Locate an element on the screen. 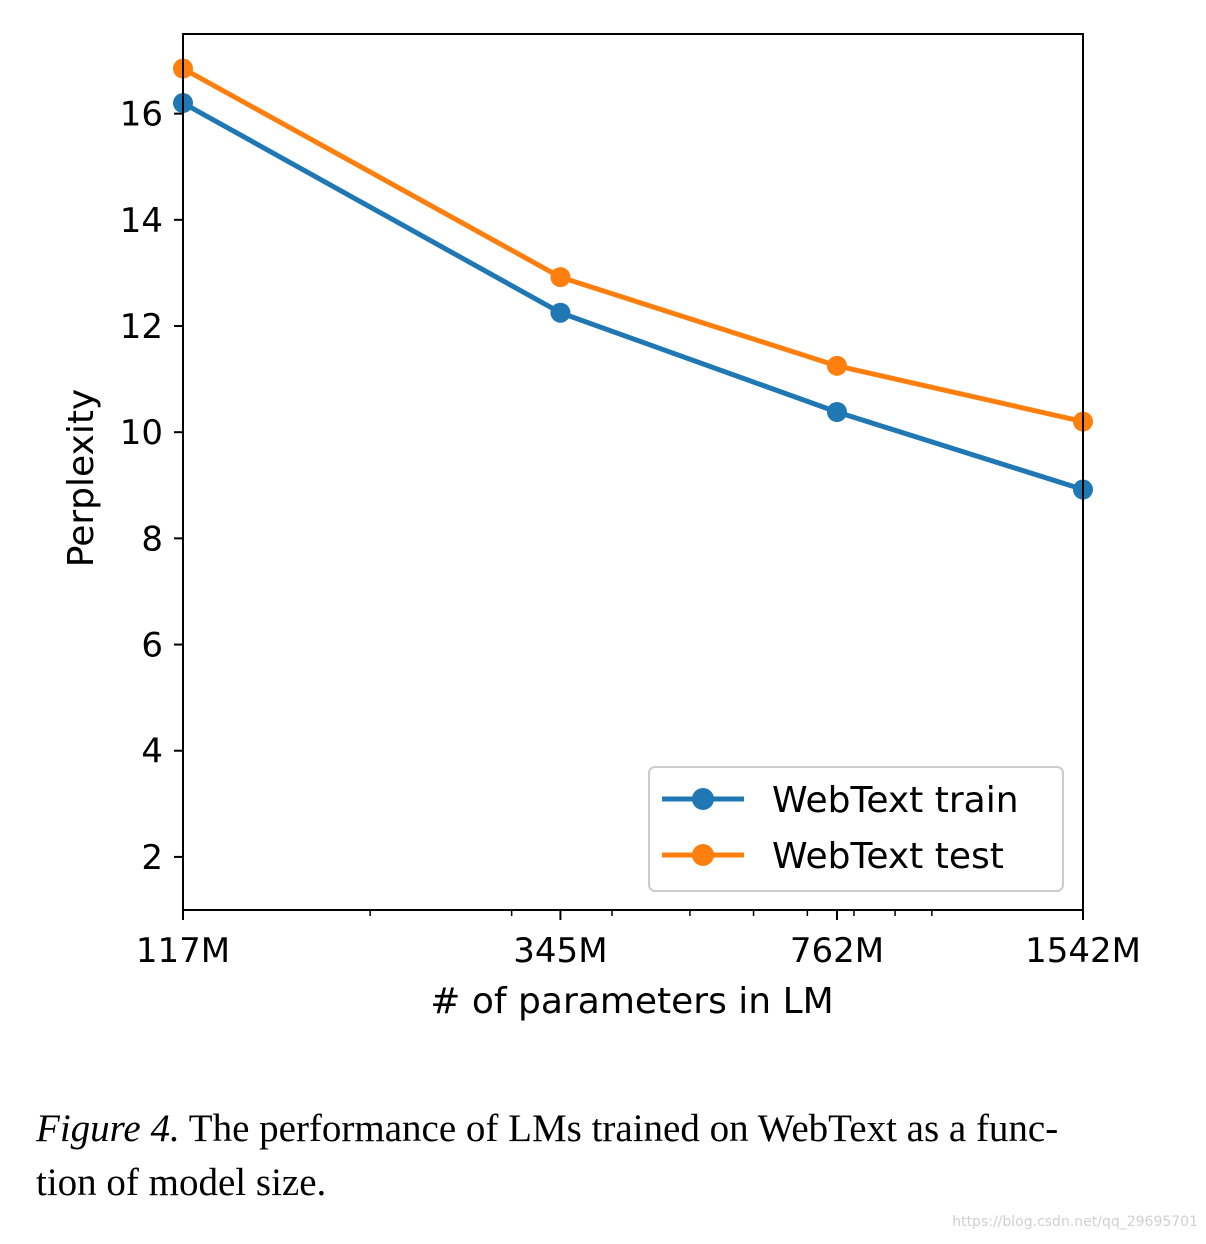  legend-label-train: WebText train is located at coordinates (895, 800).